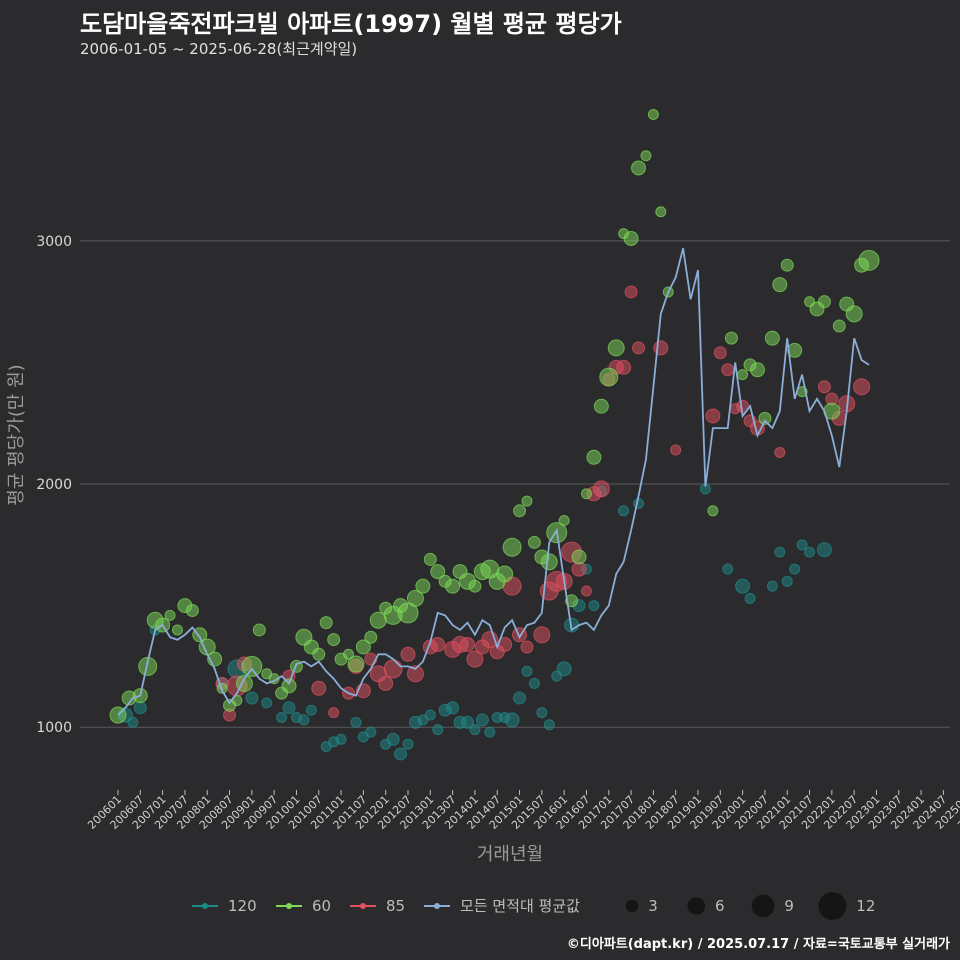 The width and height of the screenshot is (960, 960). What do you see at coordinates (865, 906) in the screenshot?
I see `legend-size-label: 12` at bounding box center [865, 906].